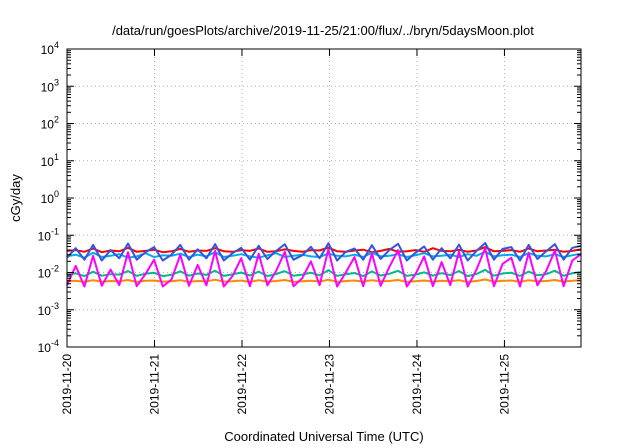 The image size is (640, 448). Describe the element at coordinates (504, 384) in the screenshot. I see `x-tick-label: 2019-11-25` at that location.